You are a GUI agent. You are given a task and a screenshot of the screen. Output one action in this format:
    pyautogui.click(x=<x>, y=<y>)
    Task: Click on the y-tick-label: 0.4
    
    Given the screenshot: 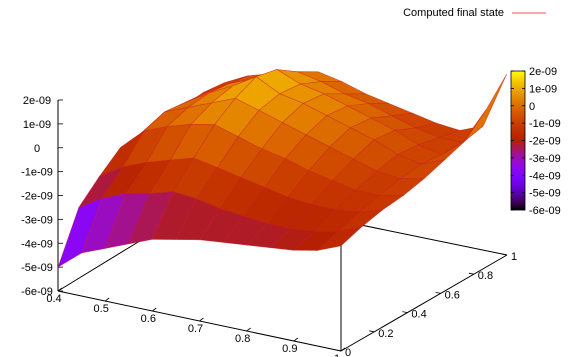 What is the action you would take?
    pyautogui.click(x=418, y=315)
    